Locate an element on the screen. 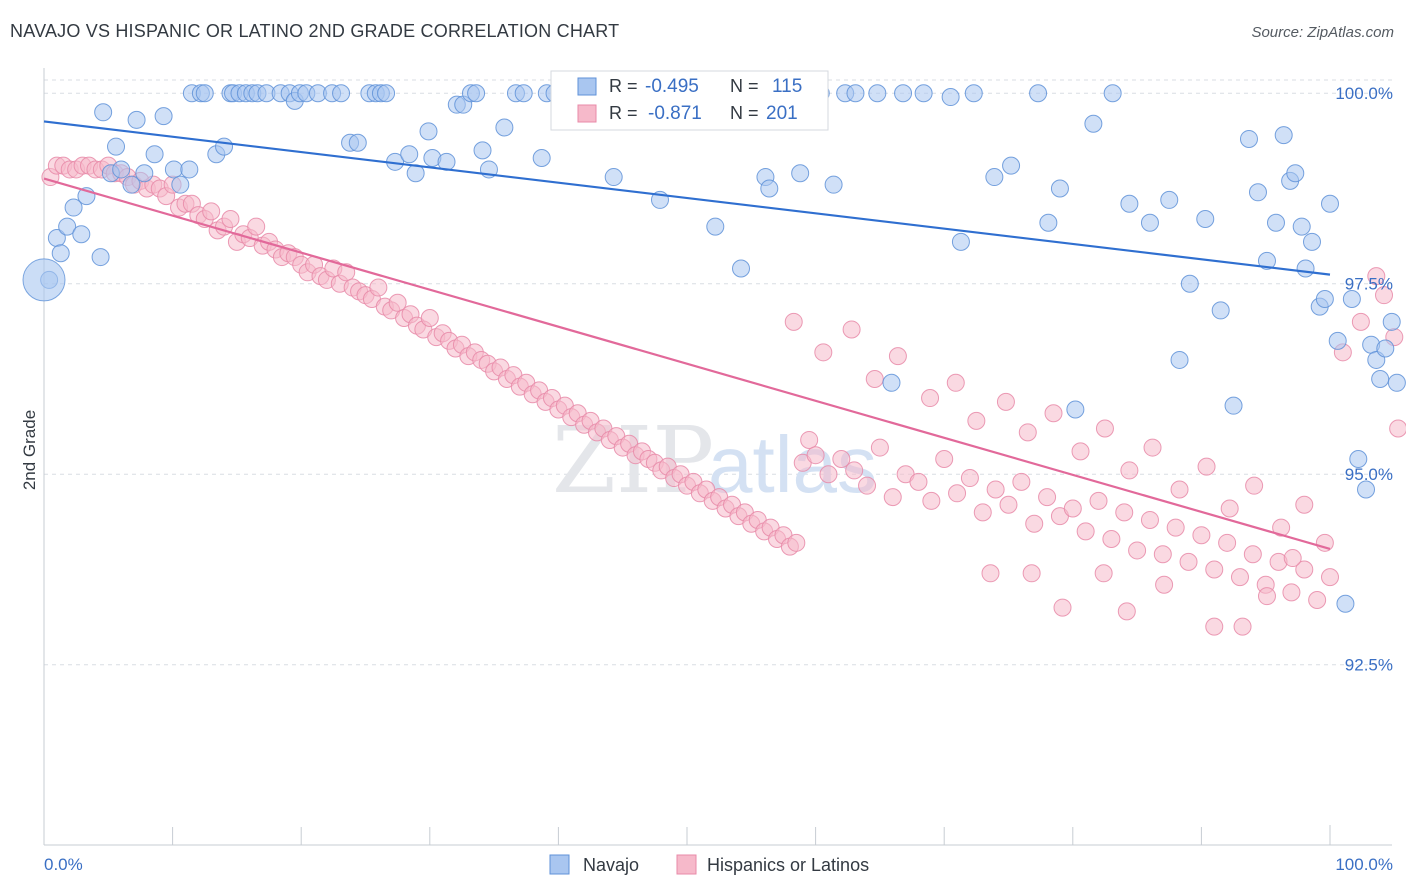 The height and width of the screenshot is (892, 1406). hispanic-r-label: R = is located at coordinates (623, 113).